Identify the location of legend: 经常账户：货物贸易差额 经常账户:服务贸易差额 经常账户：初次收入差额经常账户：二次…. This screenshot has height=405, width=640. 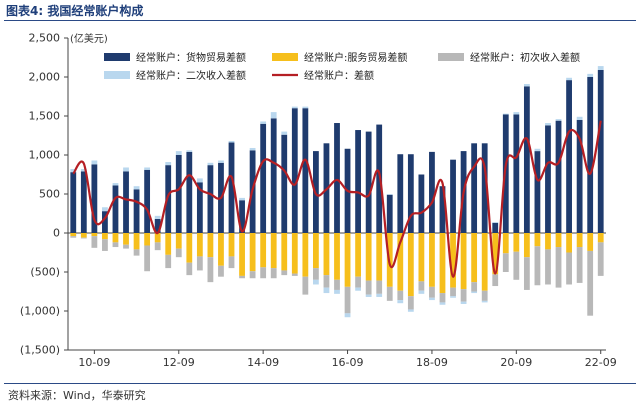
(342, 66).